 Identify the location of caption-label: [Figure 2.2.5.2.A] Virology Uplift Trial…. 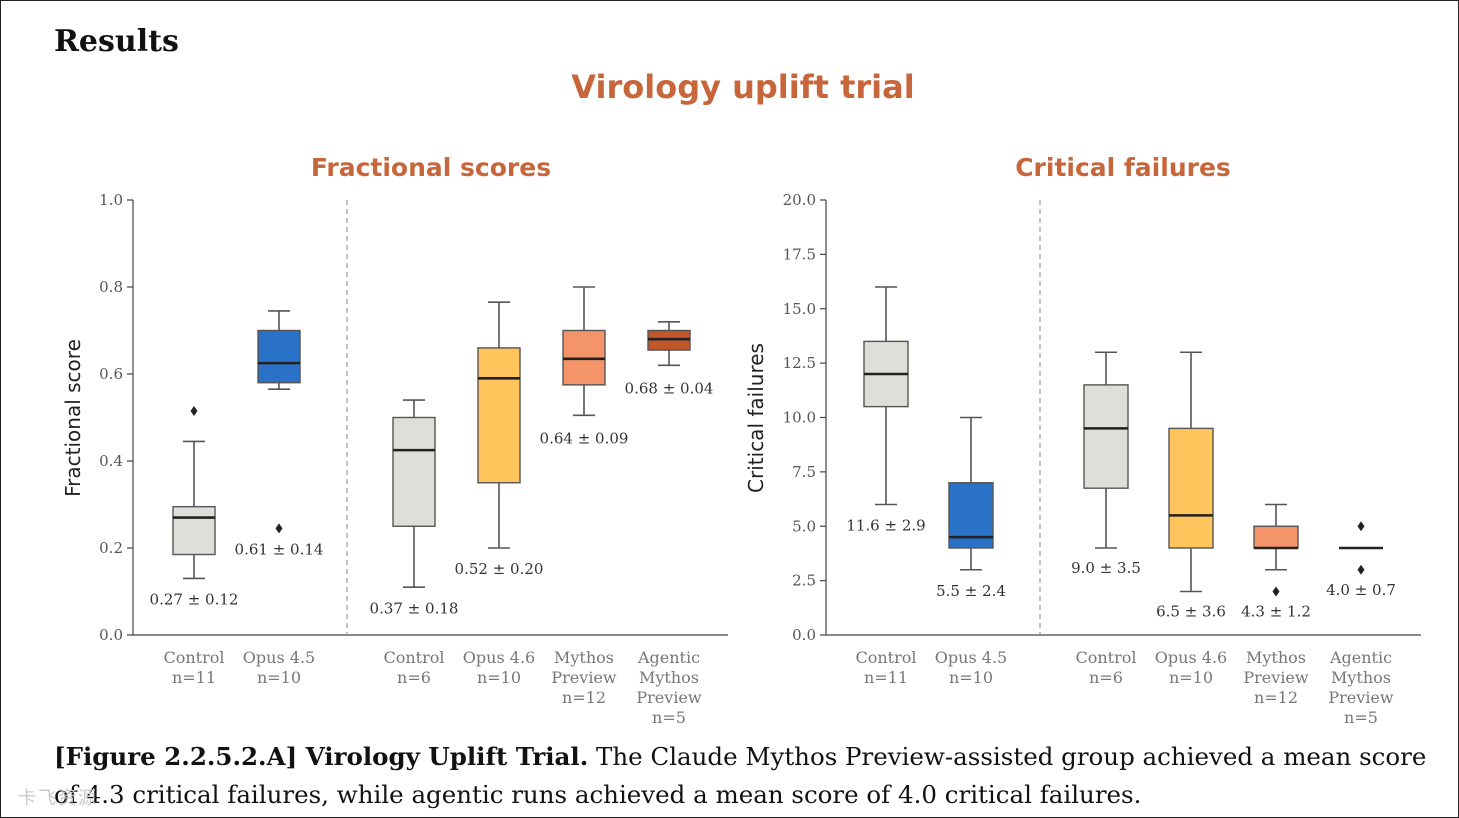
(321, 756).